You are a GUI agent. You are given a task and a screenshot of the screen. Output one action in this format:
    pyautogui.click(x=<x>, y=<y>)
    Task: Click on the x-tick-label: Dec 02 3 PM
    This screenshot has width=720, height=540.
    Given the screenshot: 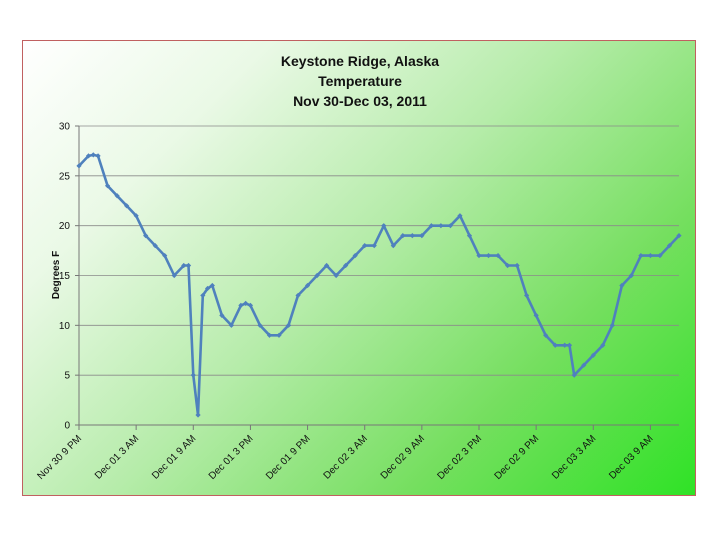 What is the action you would take?
    pyautogui.click(x=459, y=457)
    